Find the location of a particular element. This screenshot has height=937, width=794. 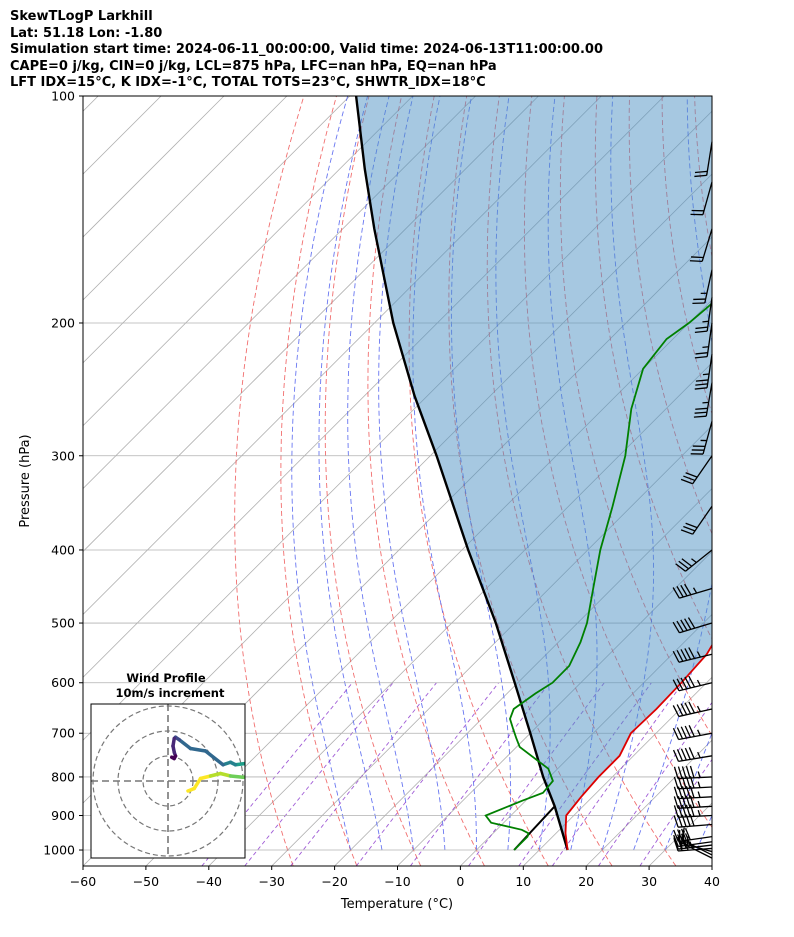

y-tick-label: 700 is located at coordinates (63, 733).